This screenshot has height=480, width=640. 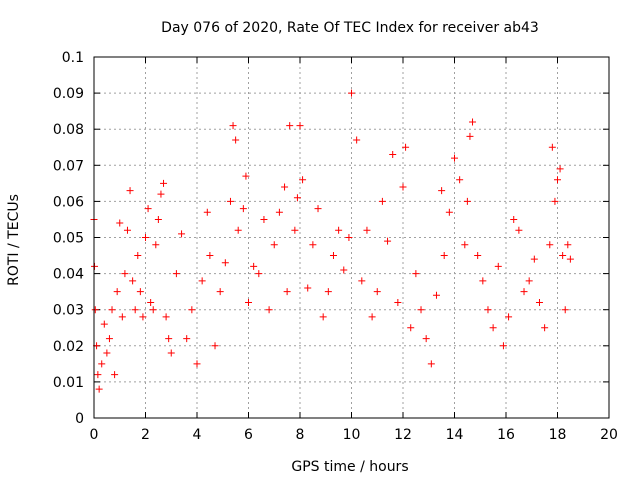 What do you see at coordinates (68, 383) in the screenshot?
I see `y-tick-label: 0.01` at bounding box center [68, 383].